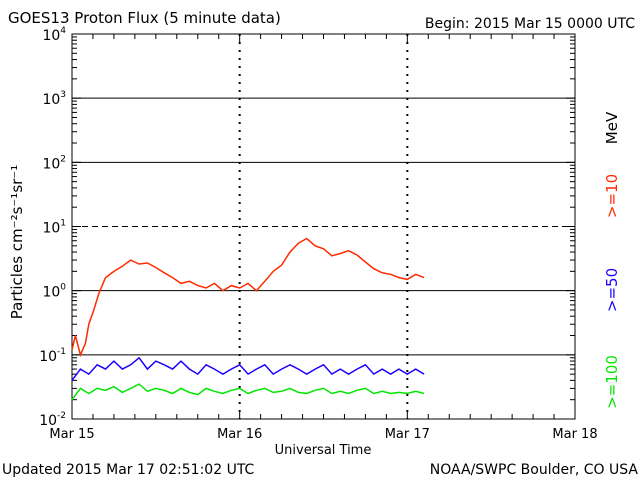  Describe the element at coordinates (530, 24) in the screenshot. I see `begin-time-label: Begin: 2015 Mar 15 0000 UTC` at that location.